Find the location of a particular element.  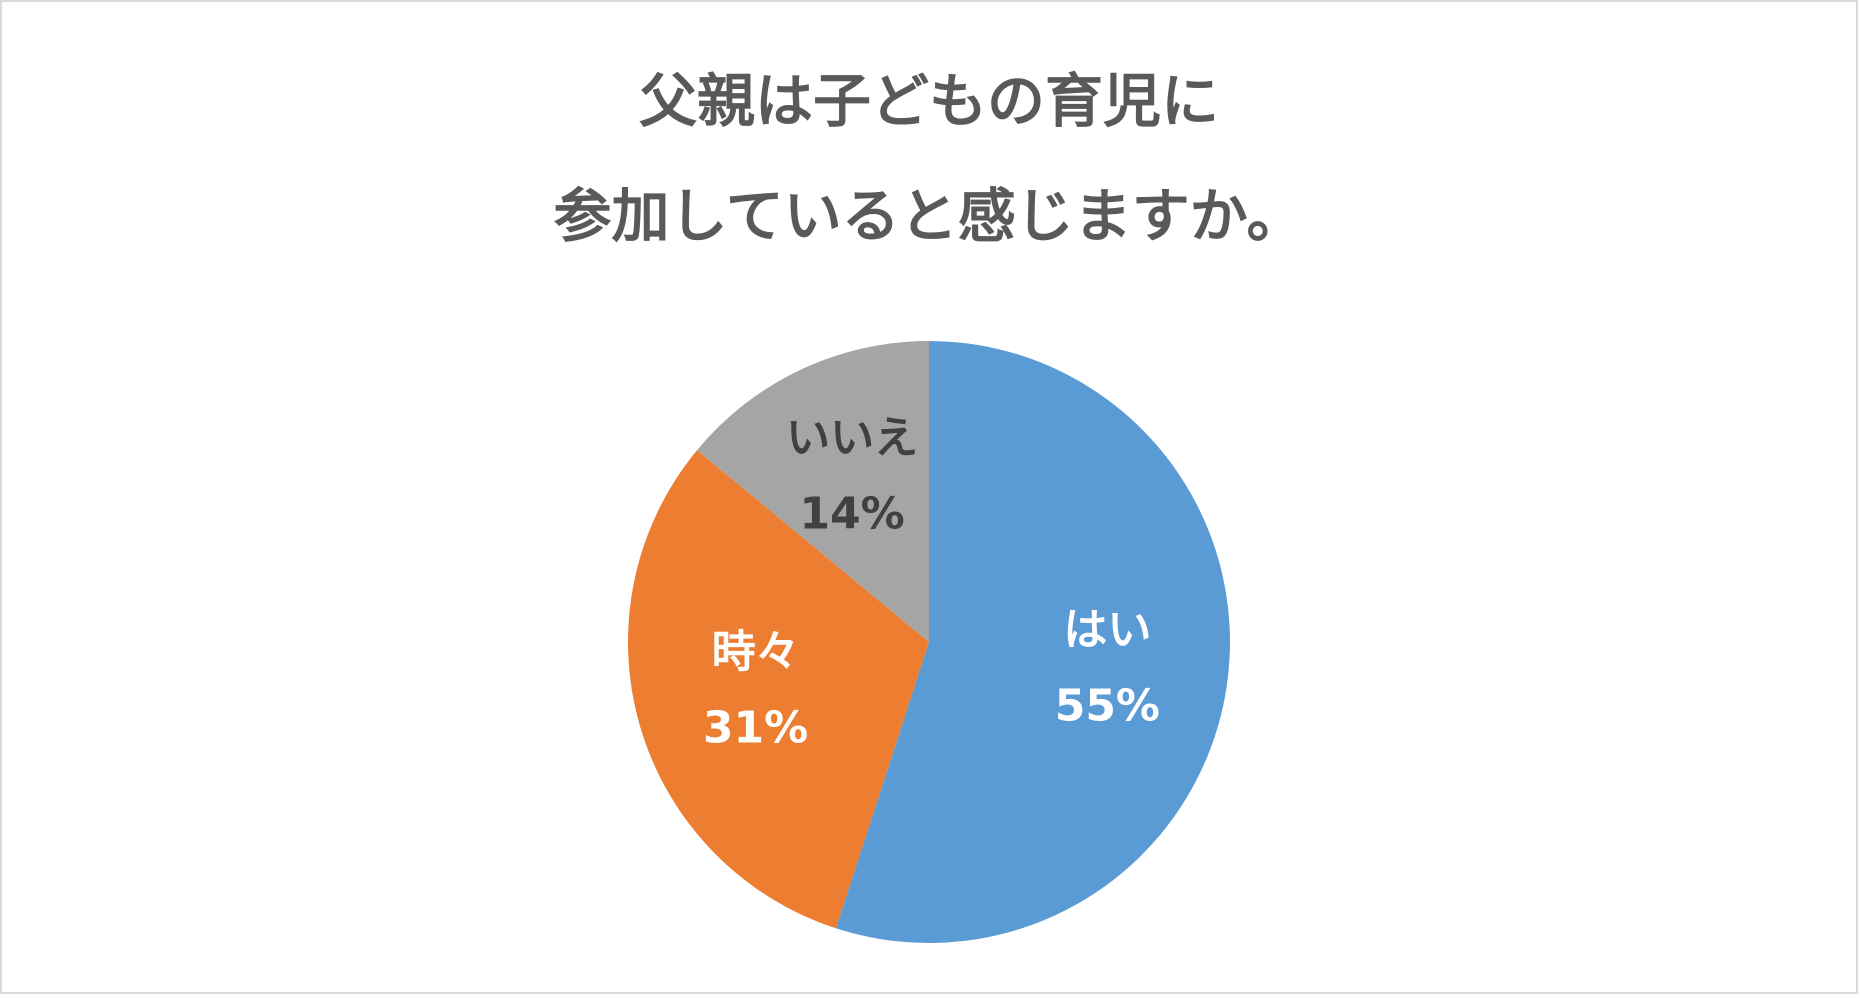

chart-title: 父親は子どもの育児に is located at coordinates (929, 101).